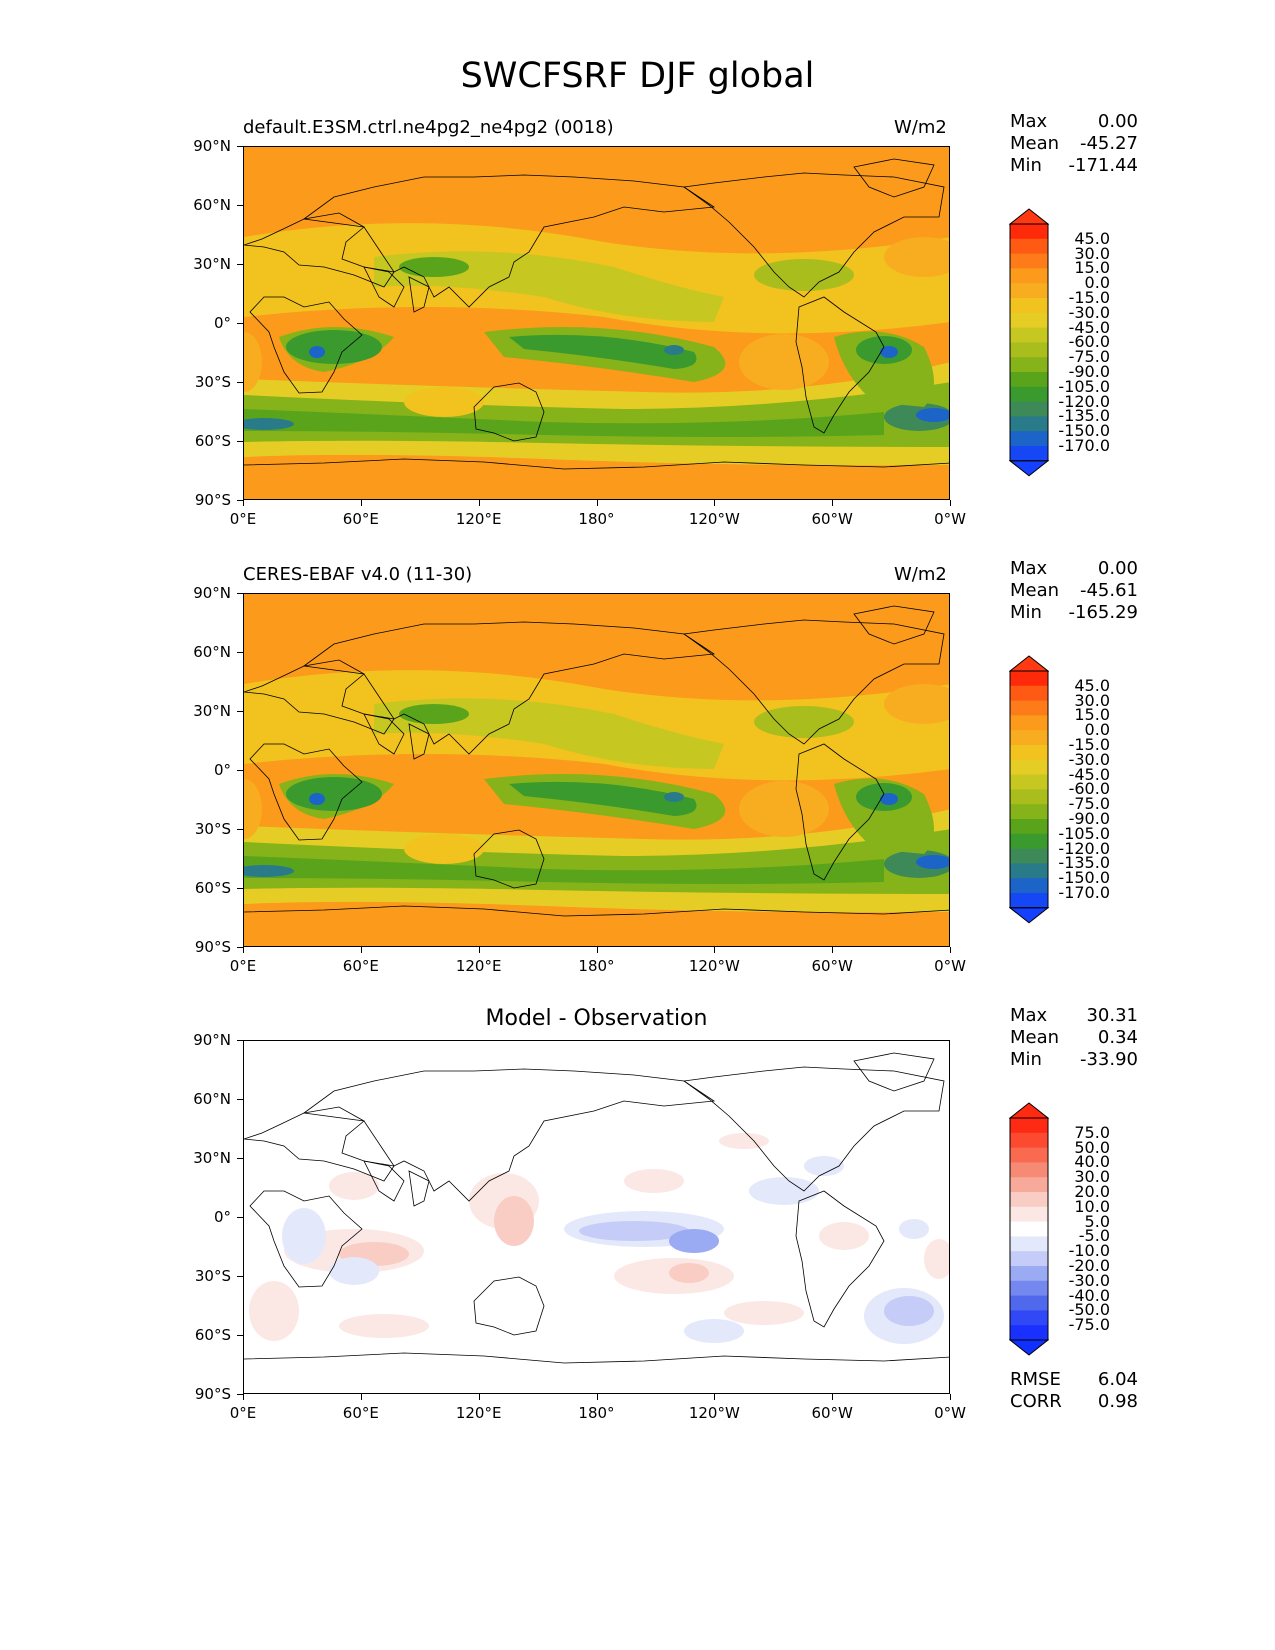 The image size is (1275, 1650). Describe the element at coordinates (1029, 344) in the screenshot. I see `colorbar-wrap` at that location.